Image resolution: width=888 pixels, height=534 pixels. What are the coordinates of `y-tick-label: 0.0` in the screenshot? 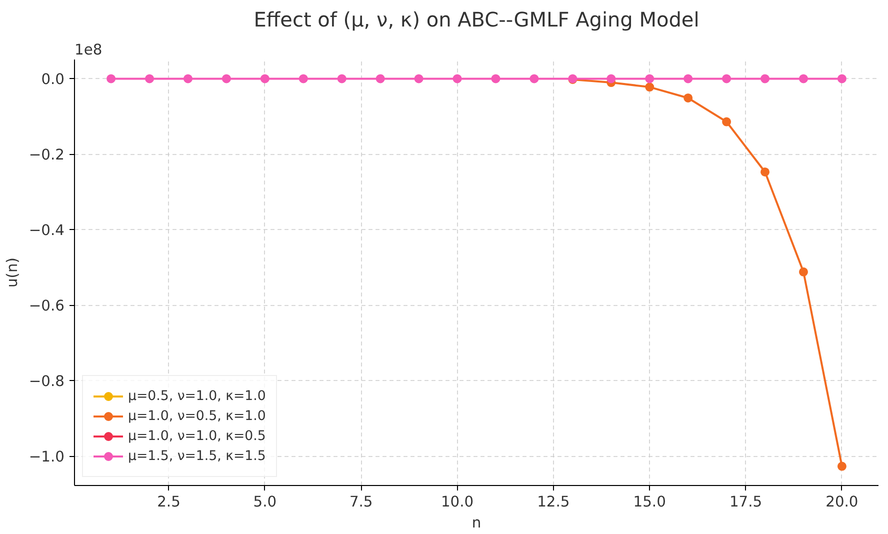 It's located at (53, 79).